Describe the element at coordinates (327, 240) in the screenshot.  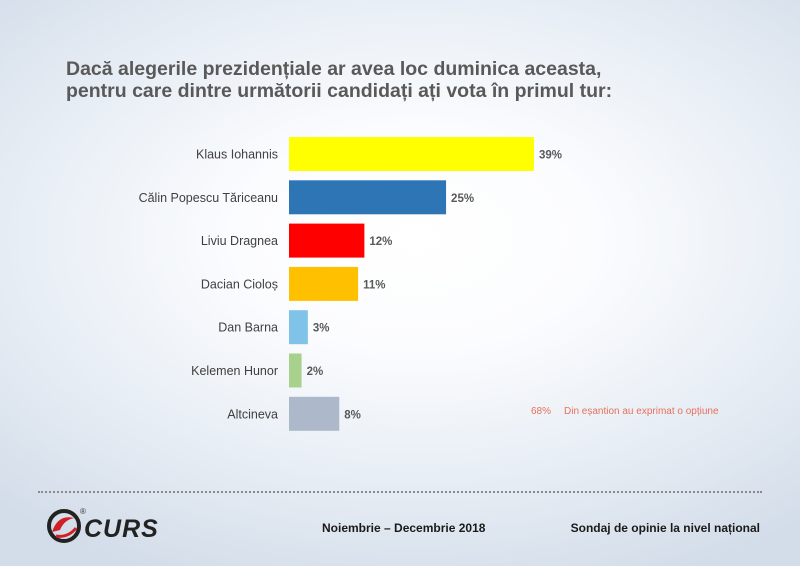
I see `bar-liviu-dragnea` at that location.